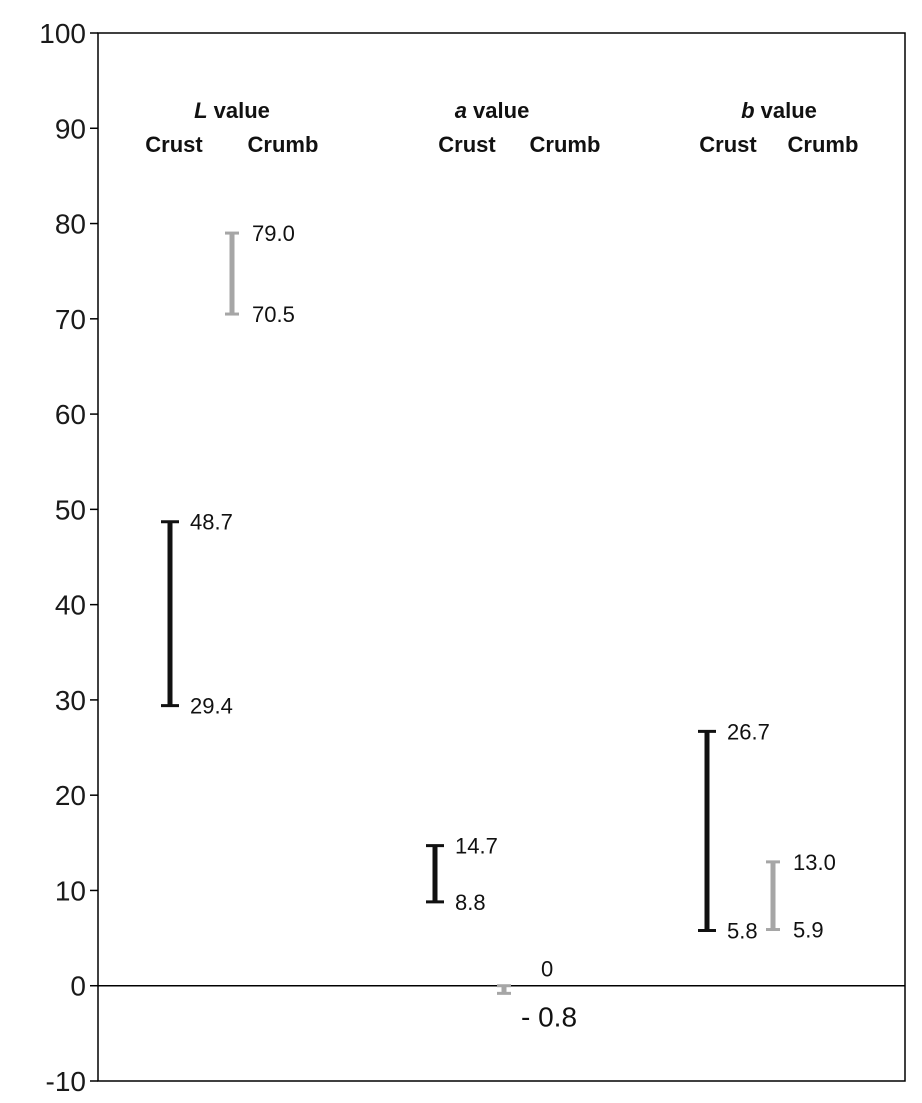 This screenshot has height=1103, width=922. Describe the element at coordinates (476, 846) in the screenshot. I see `max-value-label: 14.7` at that location.